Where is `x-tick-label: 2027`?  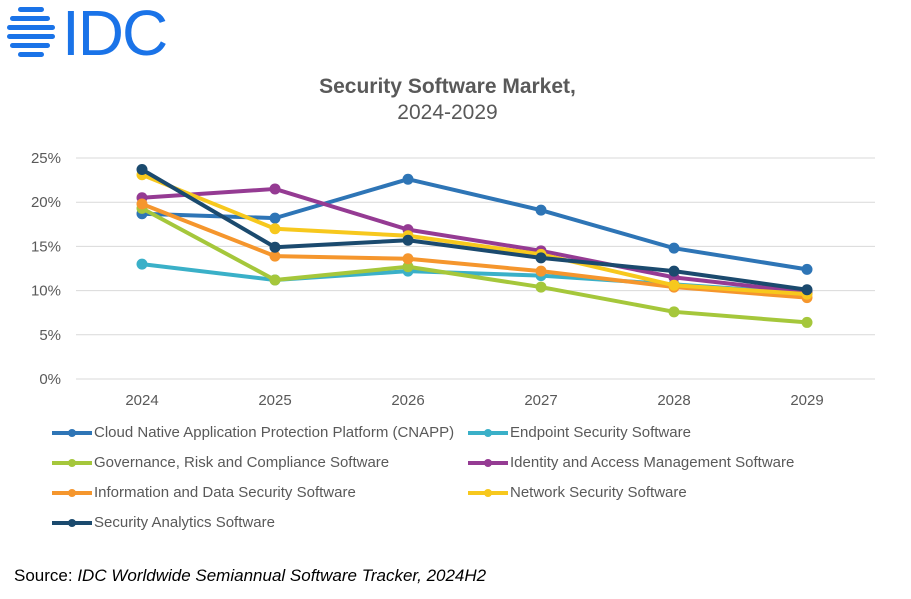 x-tick-label: 2027 is located at coordinates (540, 400).